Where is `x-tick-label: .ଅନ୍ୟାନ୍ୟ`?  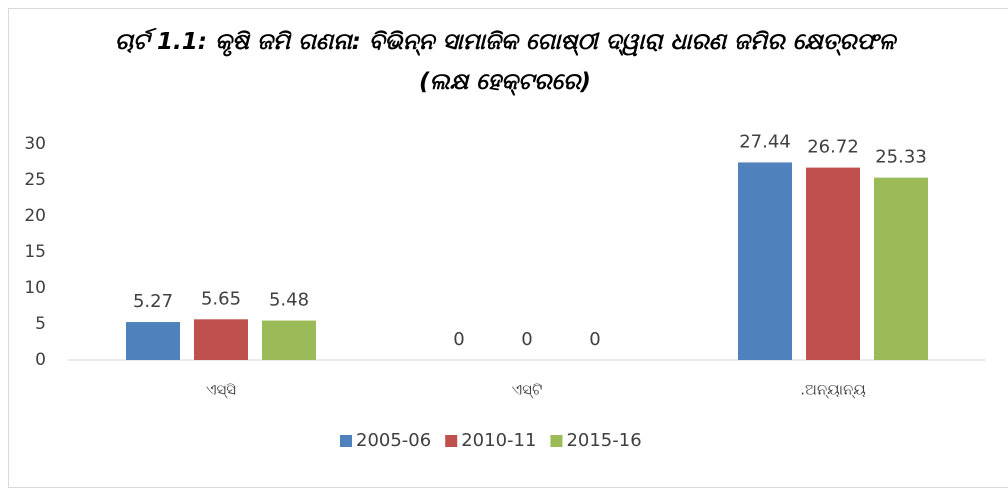 x-tick-label: .ଅନ୍ୟାନ୍ୟ is located at coordinates (832, 390).